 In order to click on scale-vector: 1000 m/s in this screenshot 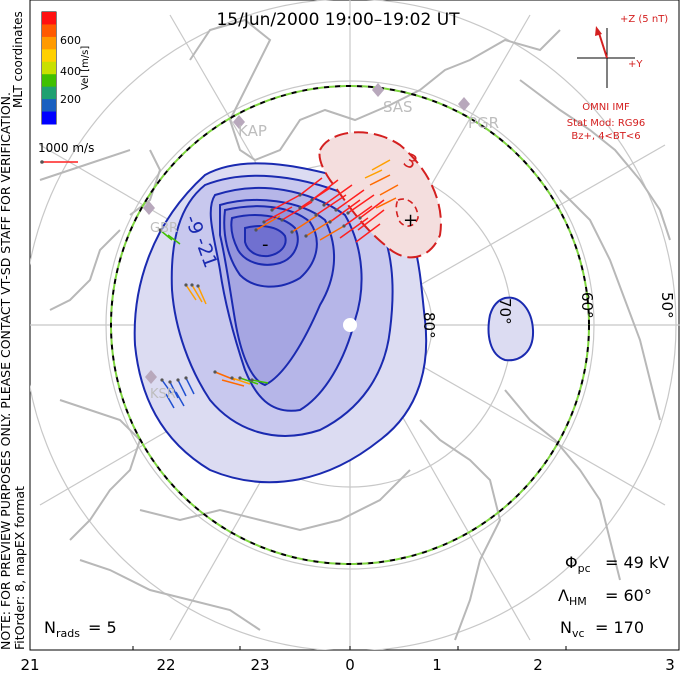, I will do `click(66, 152)`.